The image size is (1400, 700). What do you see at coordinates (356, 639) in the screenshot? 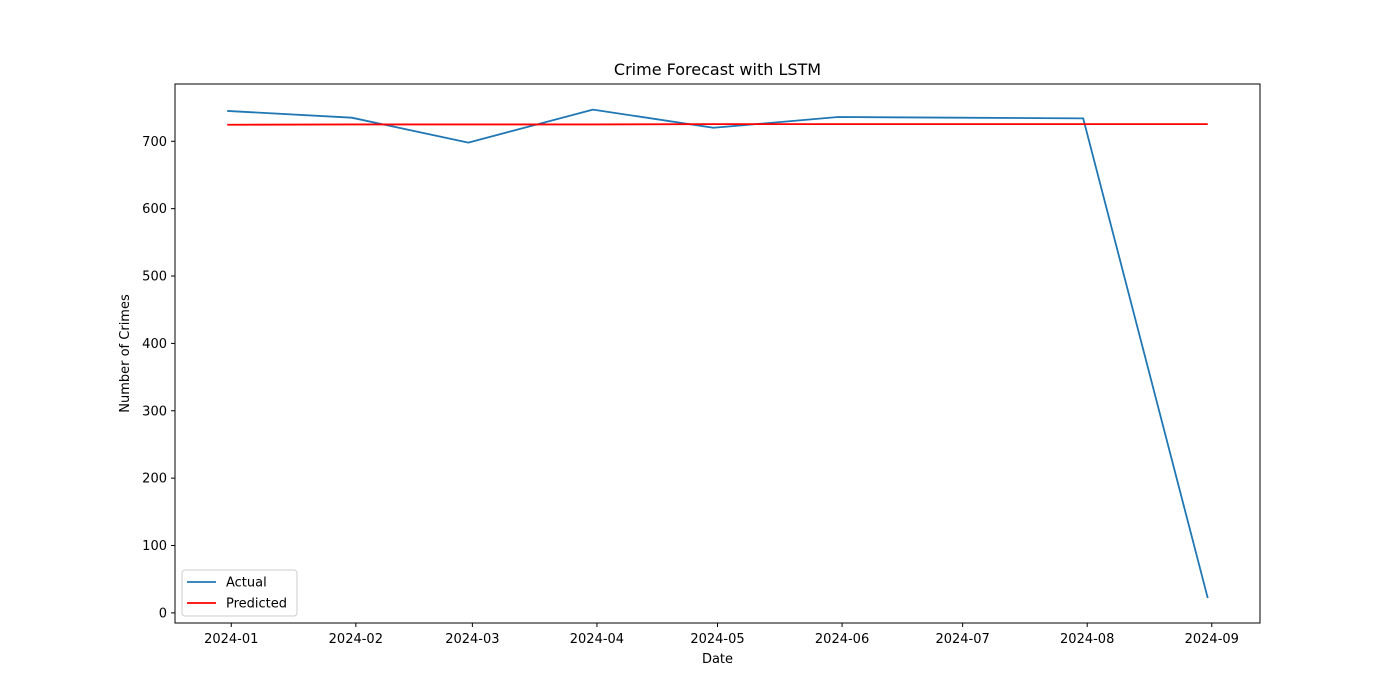
I see `x-tick-label: 2024-02` at bounding box center [356, 639].